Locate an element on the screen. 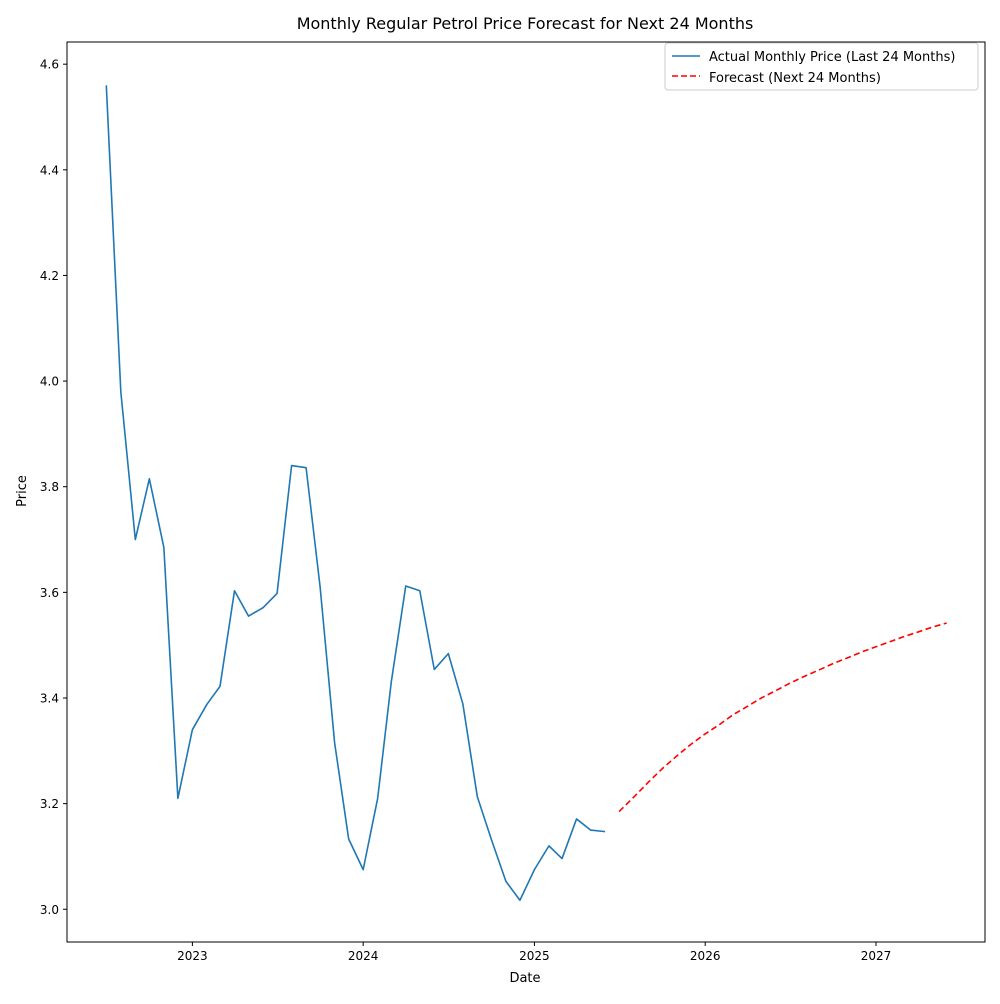  y-tick-label: 3.4 is located at coordinates (49, 698).